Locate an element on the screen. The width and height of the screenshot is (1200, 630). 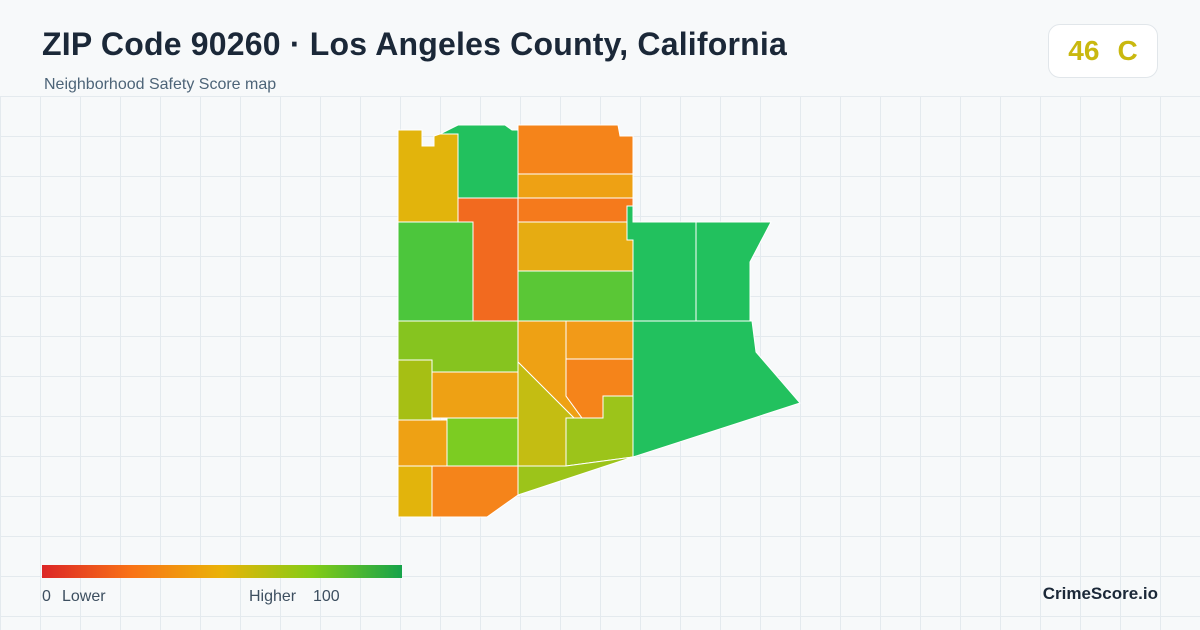
safety-grade: C is located at coordinates (1127, 50).